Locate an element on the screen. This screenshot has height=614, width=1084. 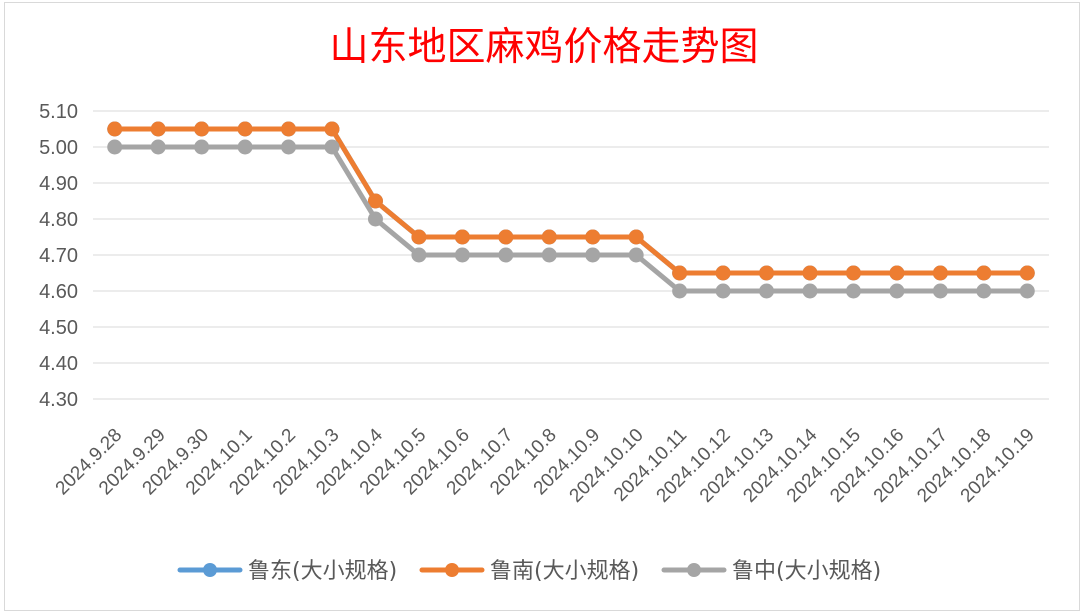
legend-label: 鲁中(大小规格) is located at coordinates (806, 571).